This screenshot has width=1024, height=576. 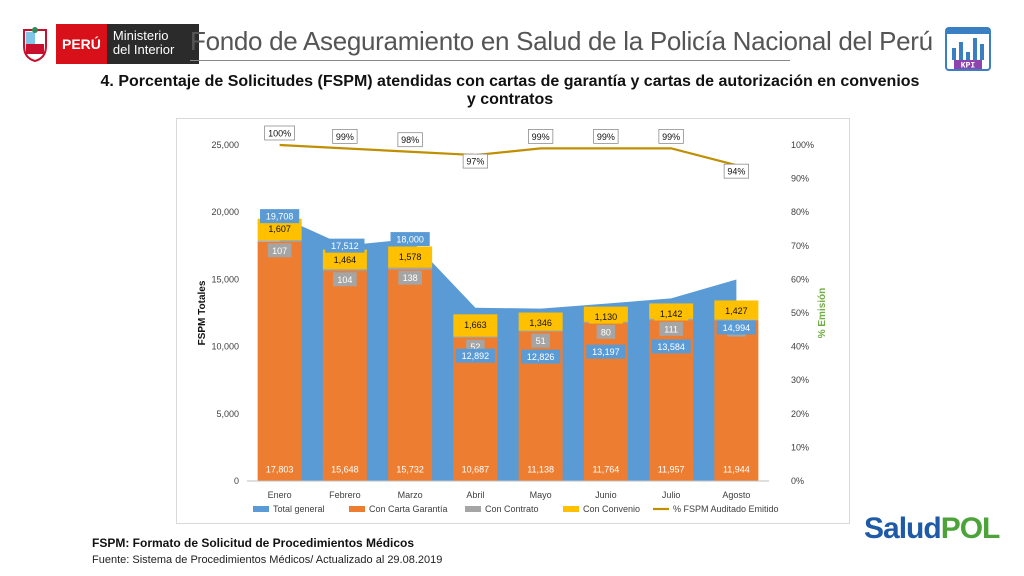 What do you see at coordinates (903, 528) in the screenshot?
I see `brand-part-1: Salud` at bounding box center [903, 528].